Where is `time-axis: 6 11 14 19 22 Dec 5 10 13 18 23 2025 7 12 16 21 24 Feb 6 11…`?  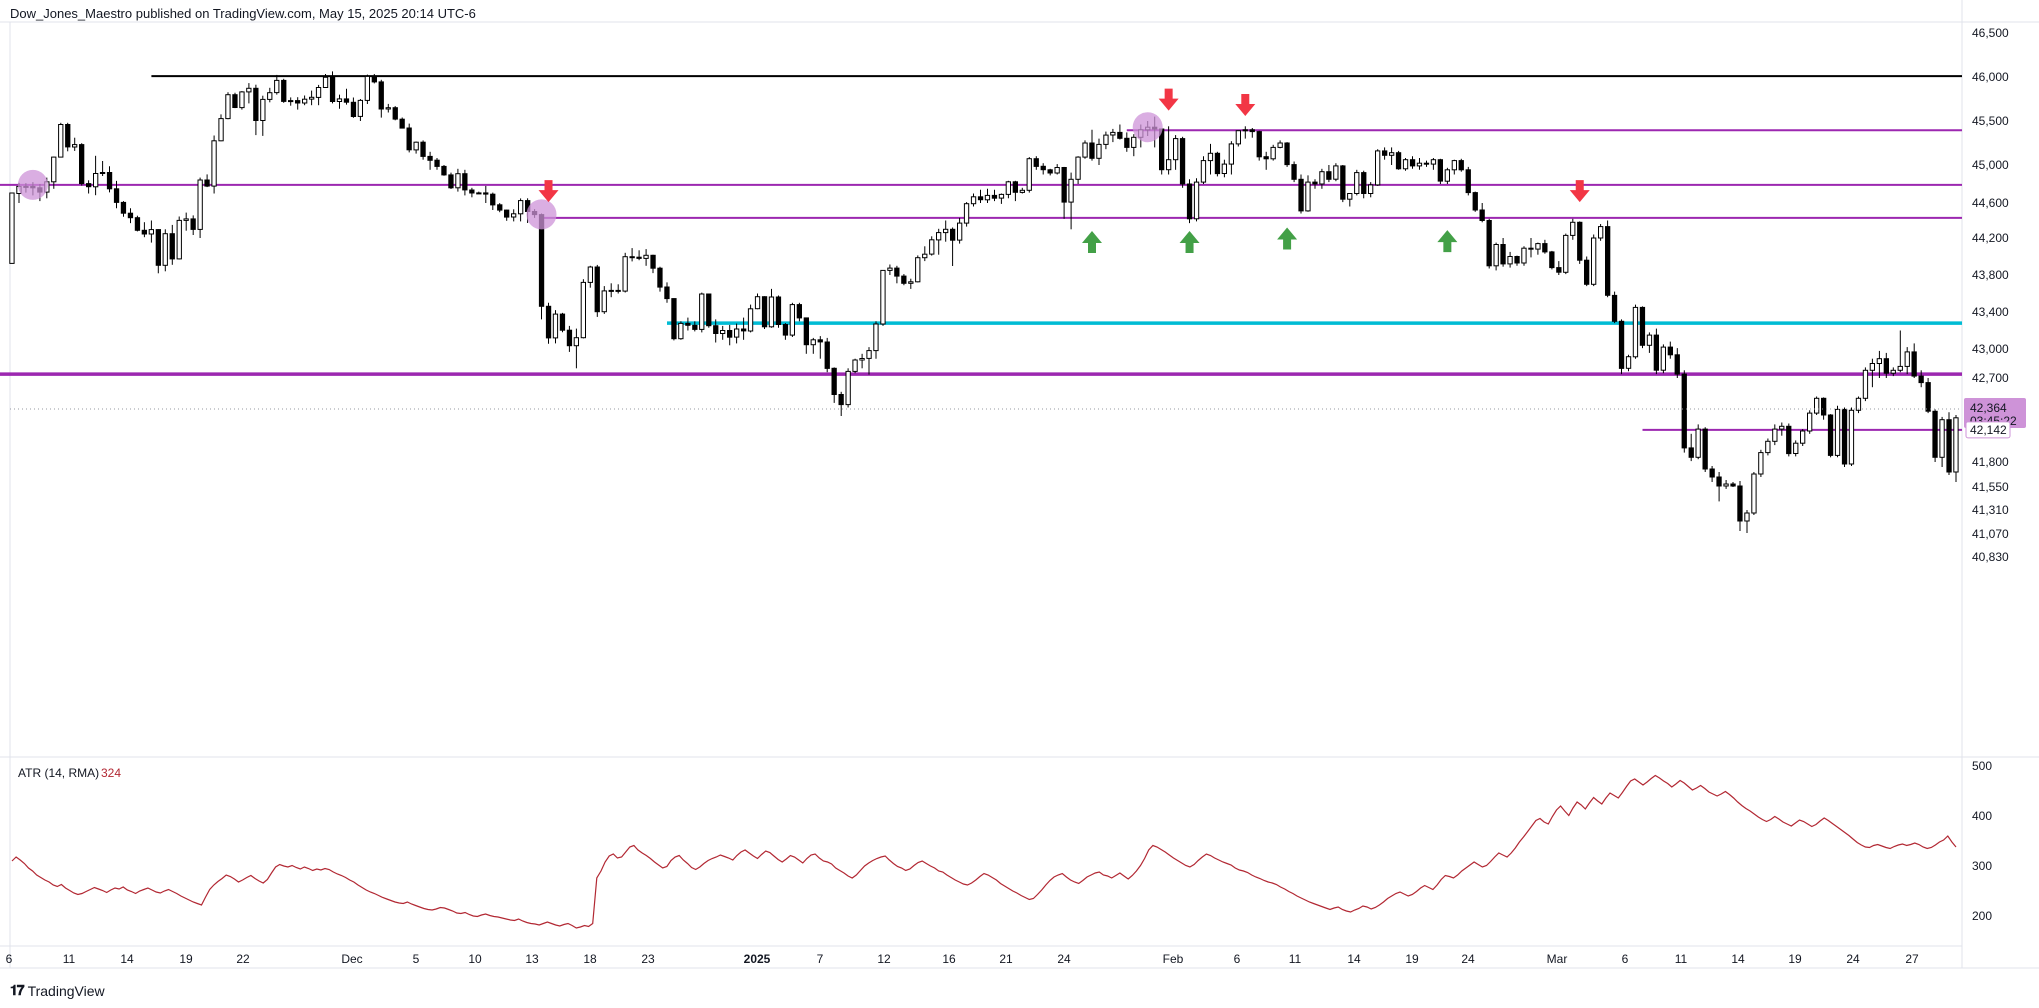 time-axis: 6 11 14 19 22 Dec 5 10 13 18 23 2025 7 12 16 21 24 Feb 6 11… is located at coordinates (962, 959).